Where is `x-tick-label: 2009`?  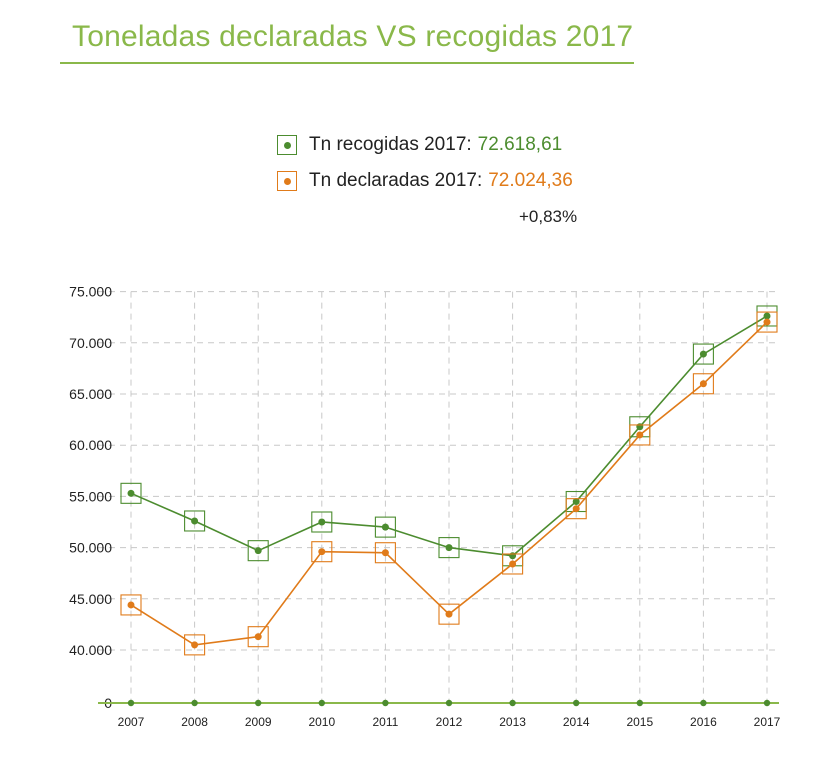
x-tick-label: 2009 is located at coordinates (258, 722).